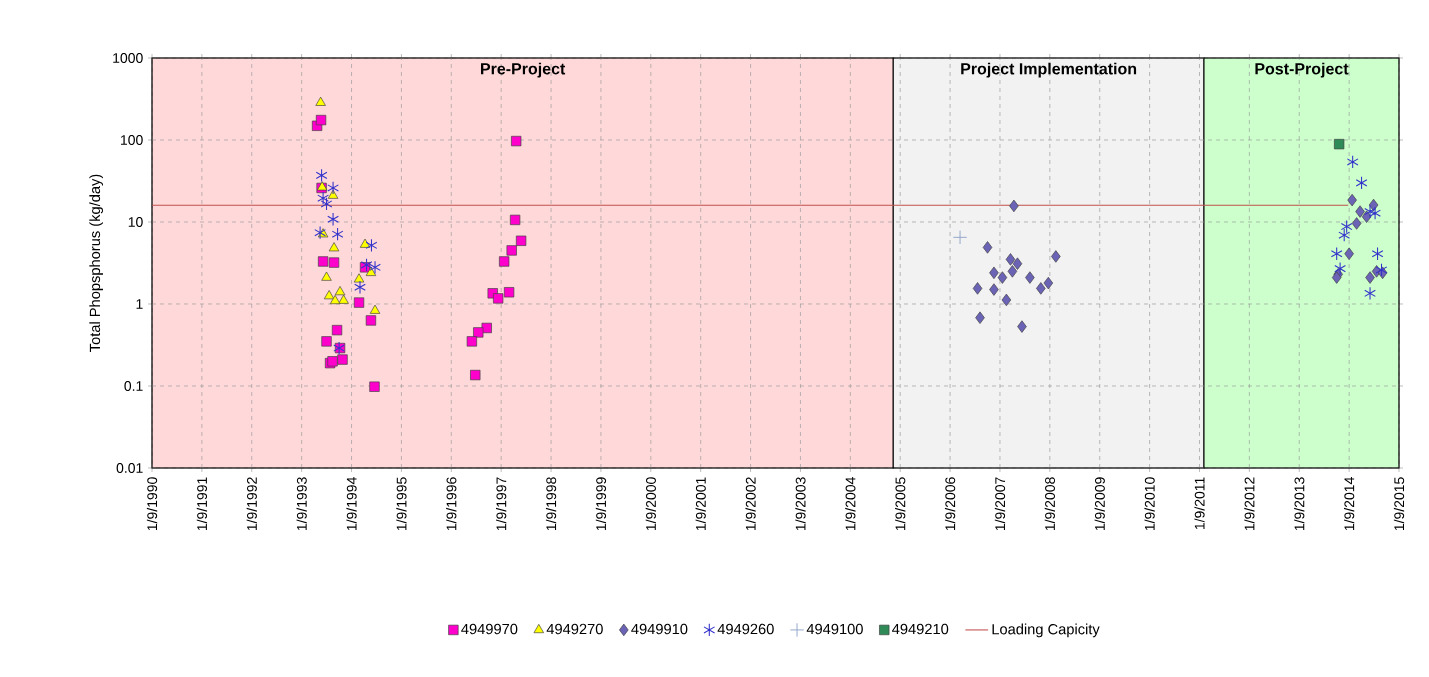  What do you see at coordinates (750, 504) in the screenshot?
I see `x-tick-label: 1/9/2002` at bounding box center [750, 504].